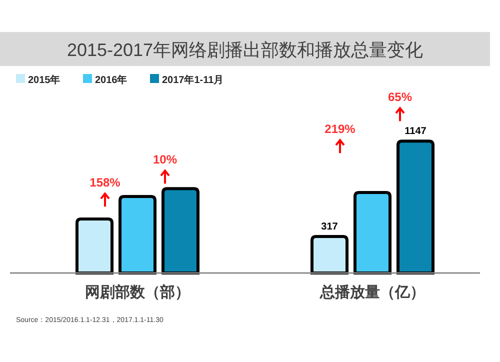  I want to click on data-label: 317, so click(329, 227).